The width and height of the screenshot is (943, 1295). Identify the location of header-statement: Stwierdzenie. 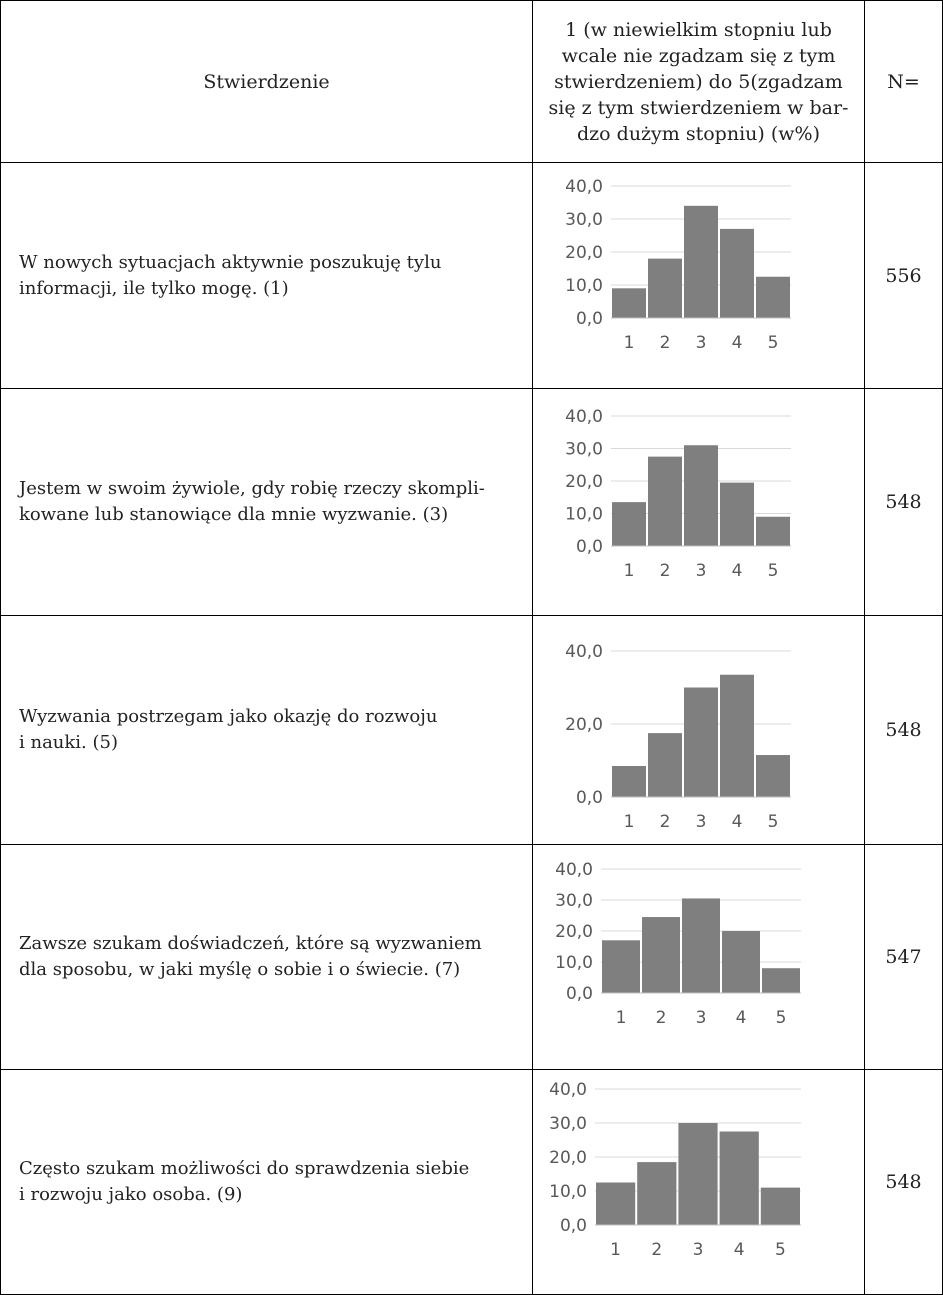
(266, 81).